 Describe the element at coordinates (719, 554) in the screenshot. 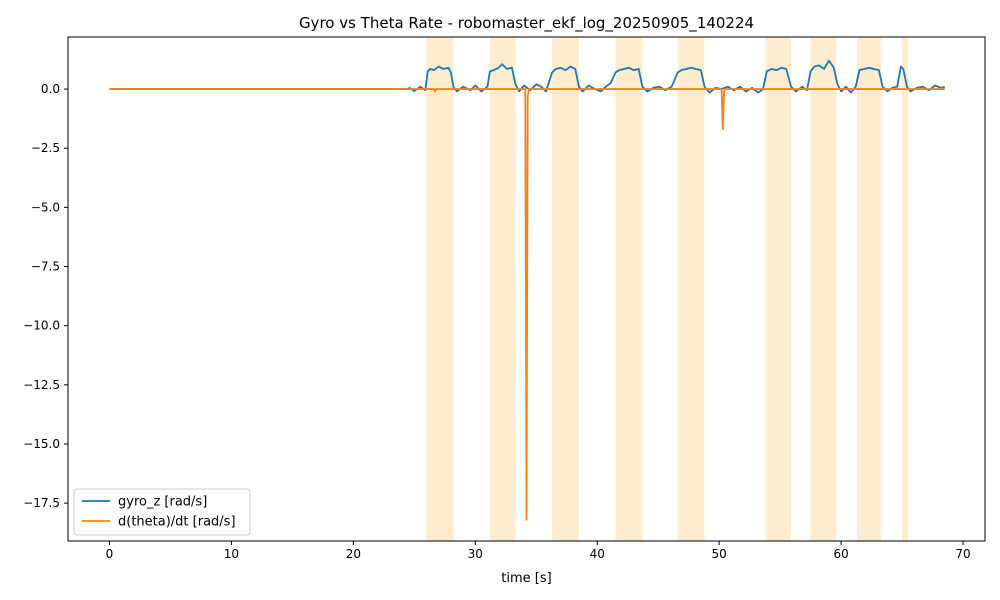

I see `x-tick-label: 50` at that location.